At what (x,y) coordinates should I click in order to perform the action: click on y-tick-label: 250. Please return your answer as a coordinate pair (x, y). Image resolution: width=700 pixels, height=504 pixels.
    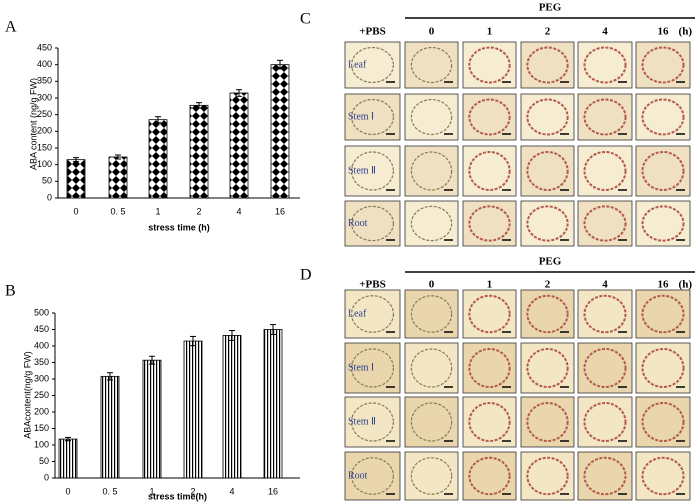
    Looking at the image, I should click on (44, 114).